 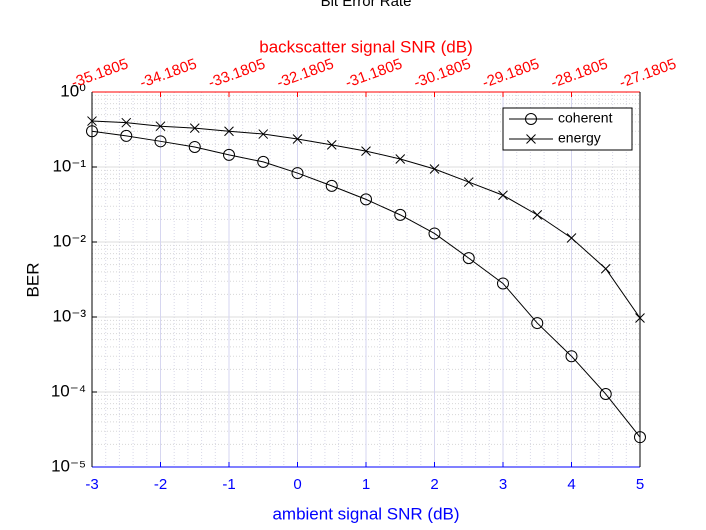 I want to click on legend-label: coherent, so click(x=585, y=118).